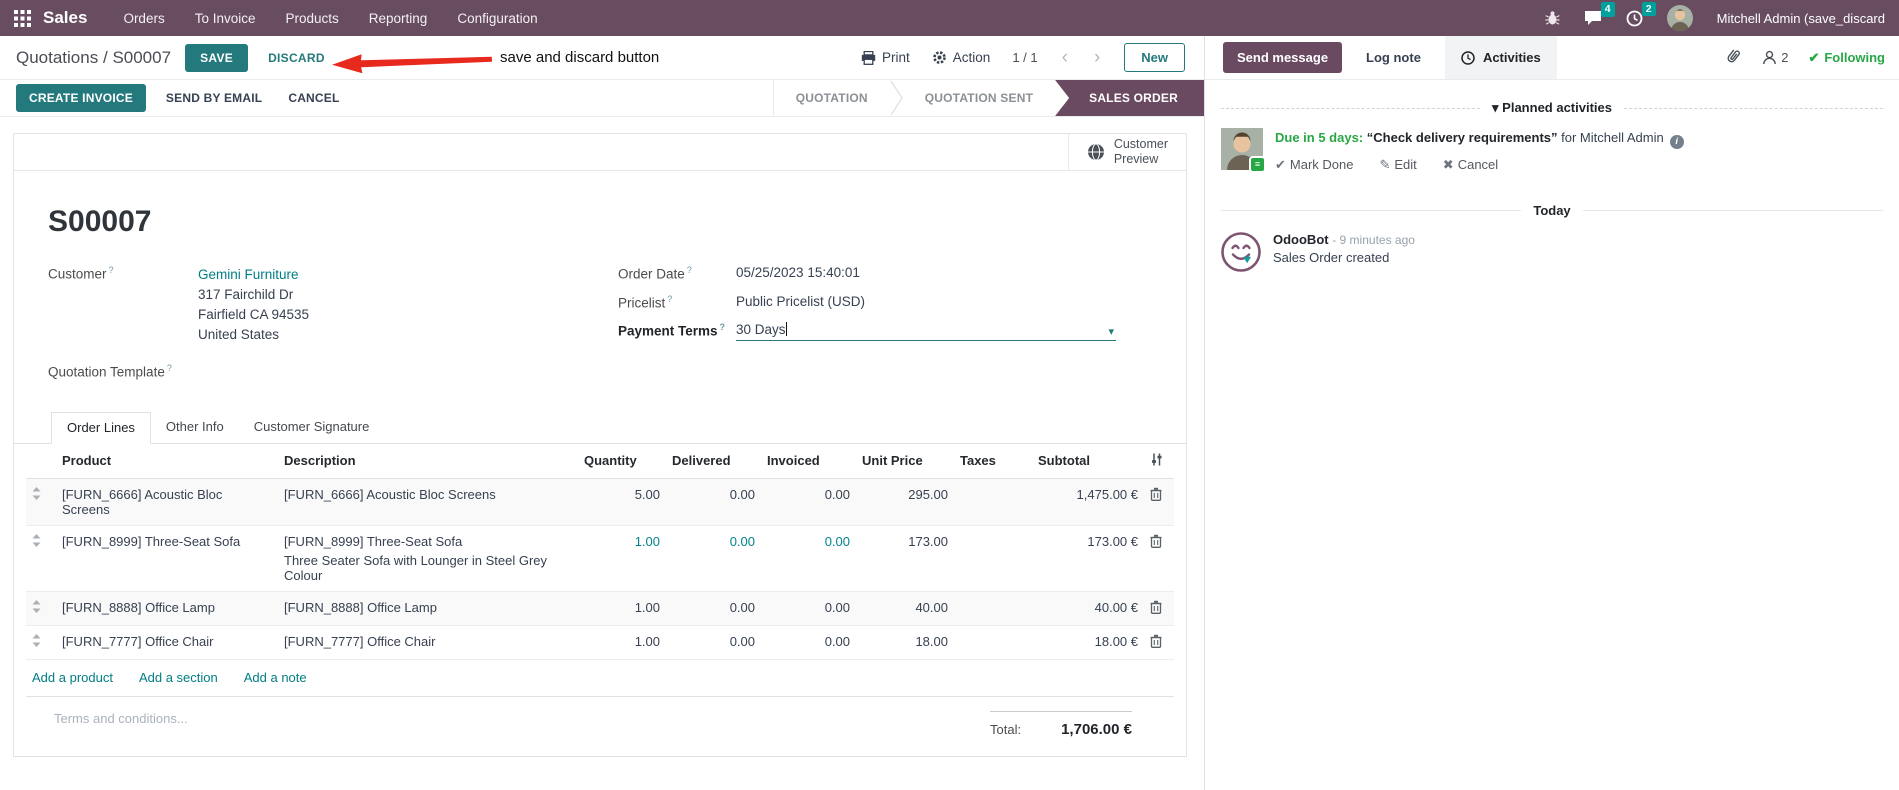 The image size is (1899, 790). What do you see at coordinates (1733, 57) in the screenshot?
I see `attach-files-icon` at bounding box center [1733, 57].